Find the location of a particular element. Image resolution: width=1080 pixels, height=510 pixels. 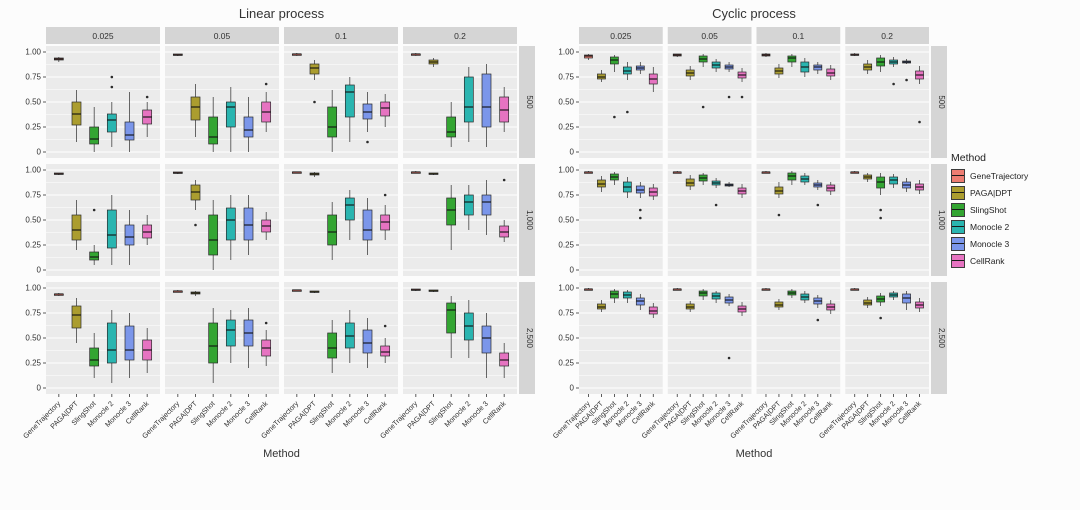

legend-item-label: SlingShot is located at coordinates (988, 210).